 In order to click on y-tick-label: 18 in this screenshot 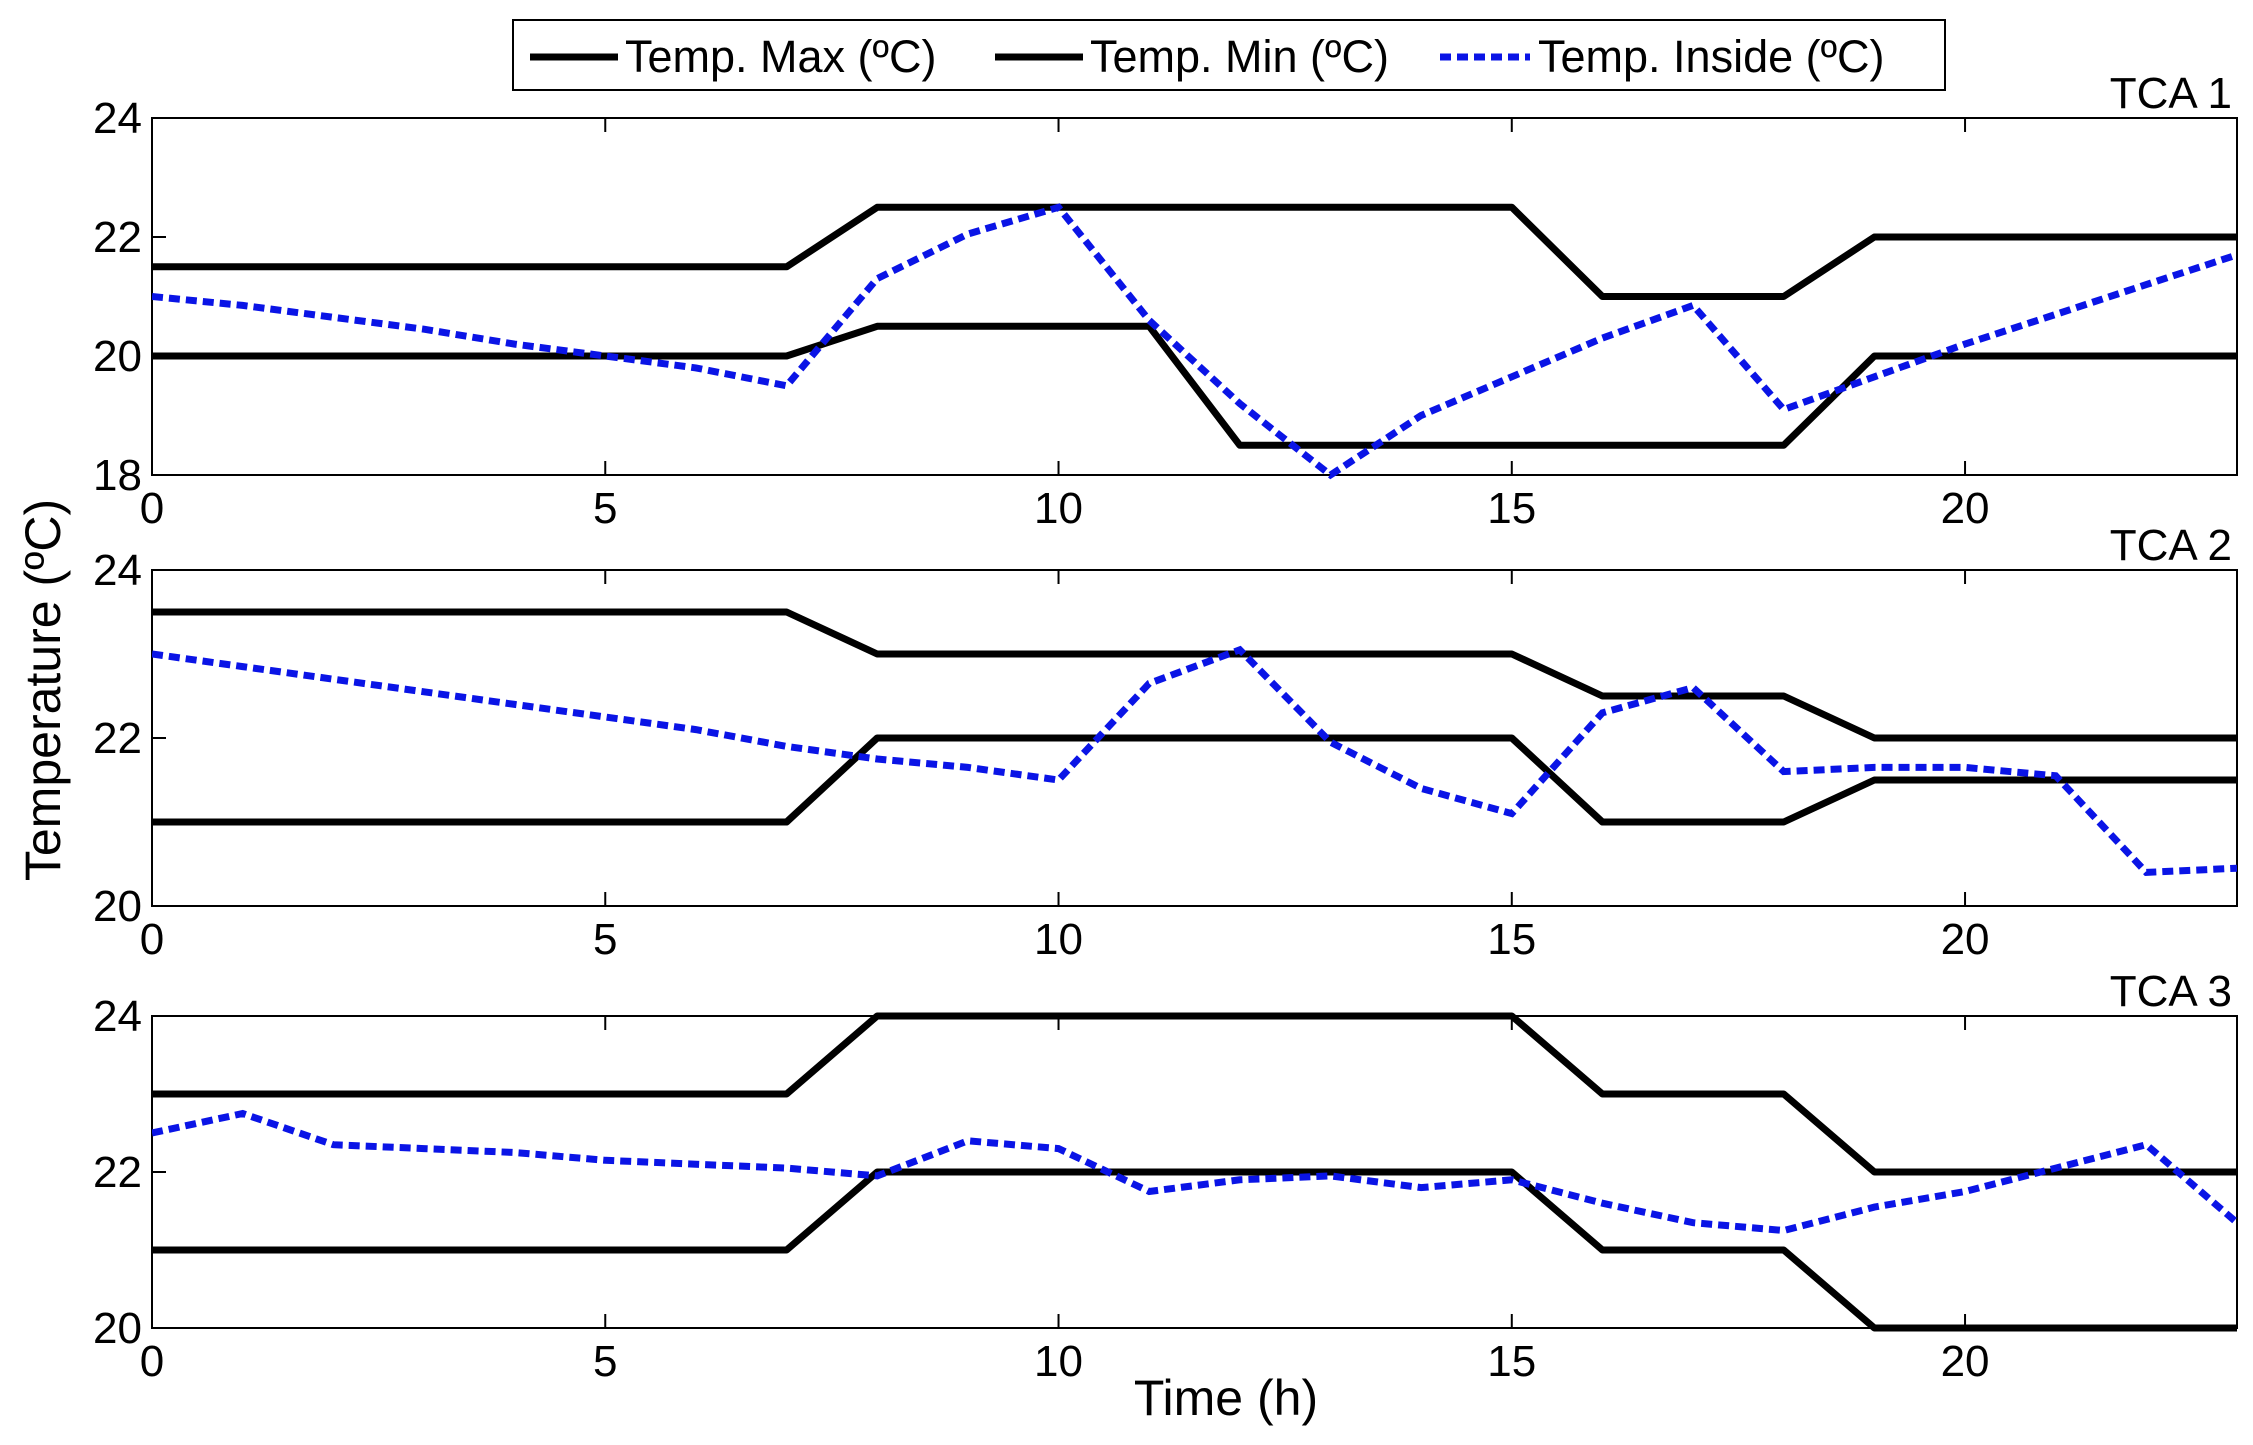, I will do `click(117, 475)`.